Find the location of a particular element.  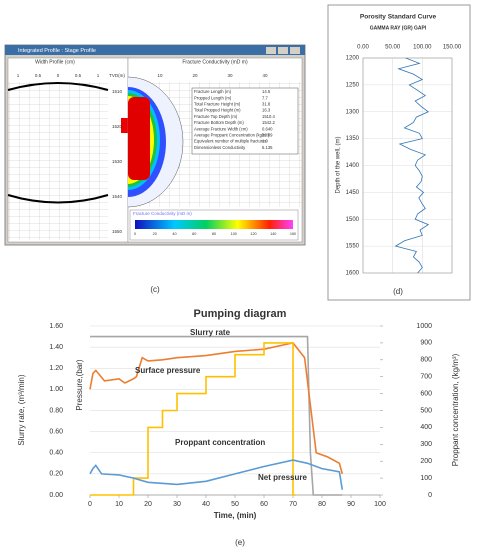

legend-tick: 100 is located at coordinates (234, 234).